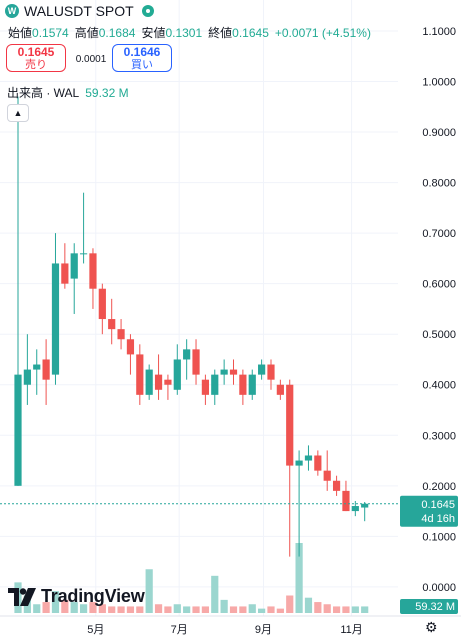 Image resolution: width=461 pixels, height=640 pixels. I want to click on buy-price: 0.1646, so click(142, 52).